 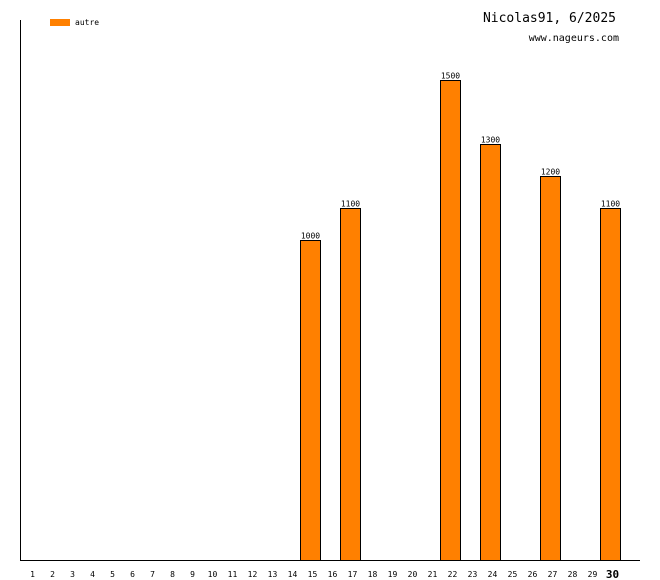 What do you see at coordinates (490, 140) in the screenshot?
I see `data-label: 1300` at bounding box center [490, 140].